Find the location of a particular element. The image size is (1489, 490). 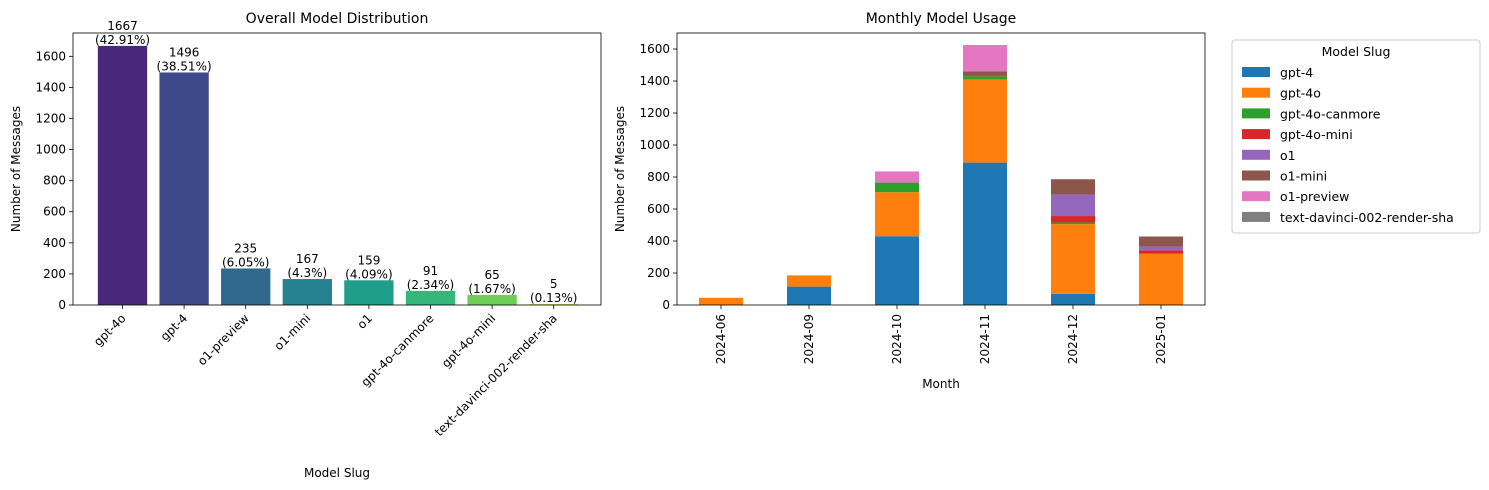

x-tick-label-o1-mini: o1-mini is located at coordinates (293, 332).